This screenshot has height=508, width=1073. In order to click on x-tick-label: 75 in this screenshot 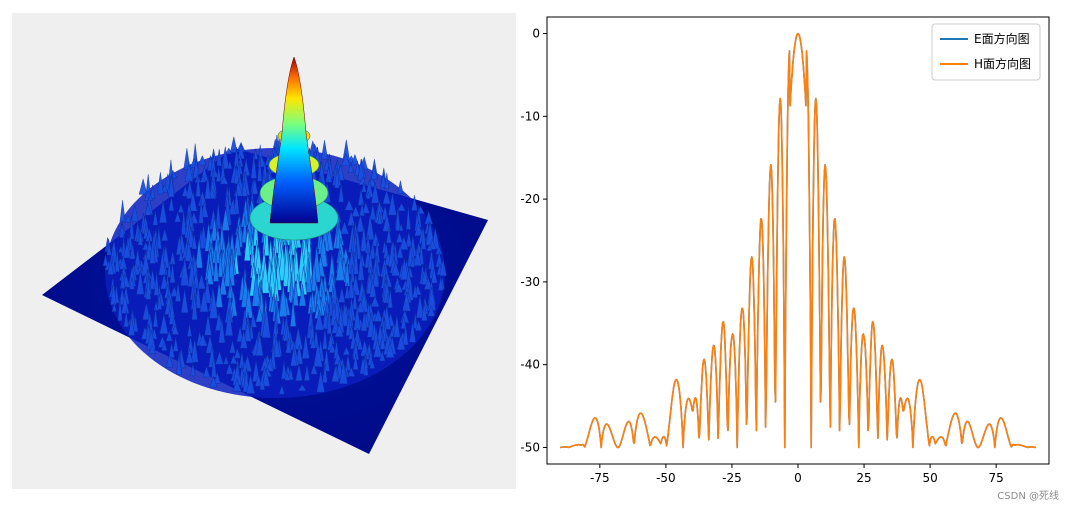, I will do `click(996, 478)`.